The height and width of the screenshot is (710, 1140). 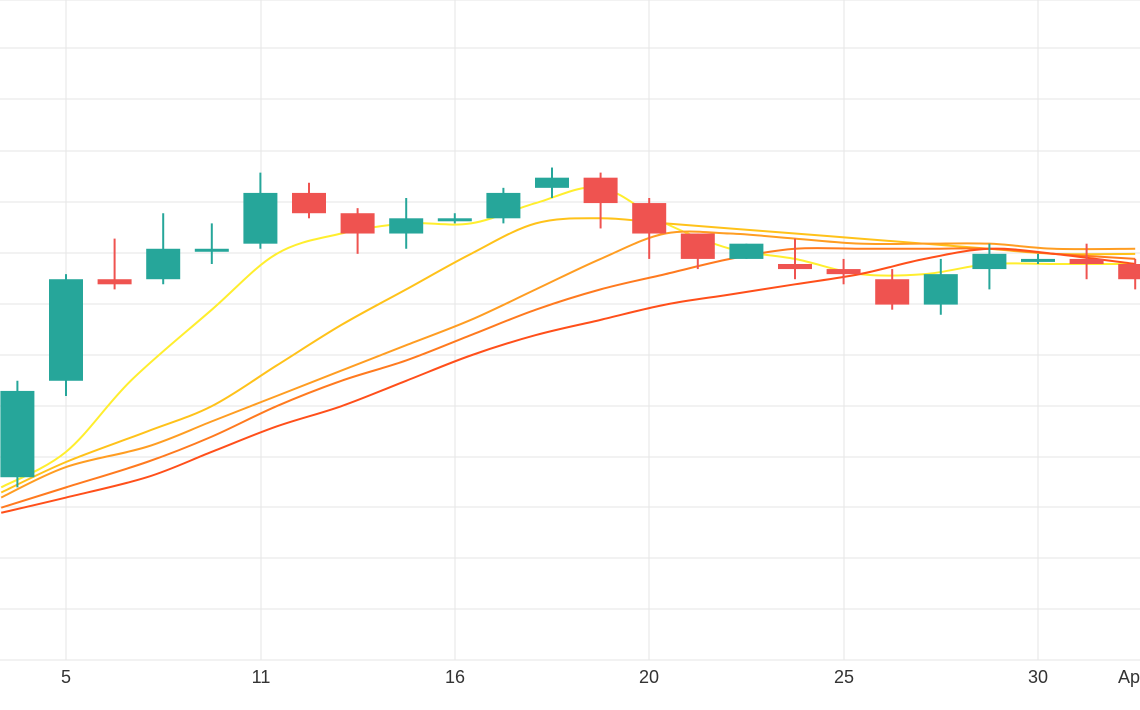 What do you see at coordinates (66, 677) in the screenshot?
I see `x-tick-label: 5` at bounding box center [66, 677].